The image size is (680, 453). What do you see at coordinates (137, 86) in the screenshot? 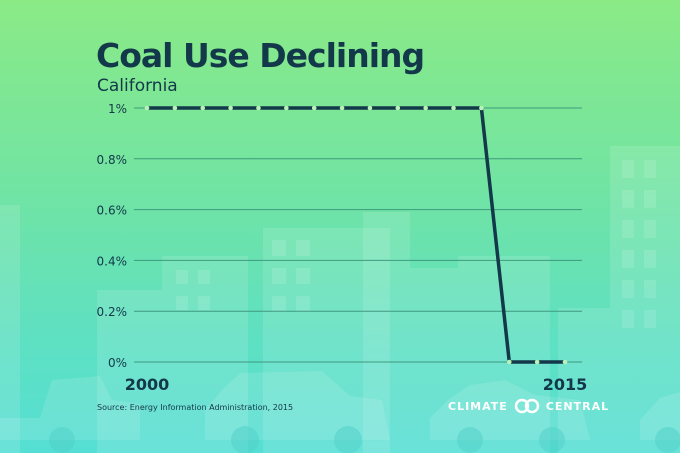
I see `chart-subtitle: California` at bounding box center [137, 86].